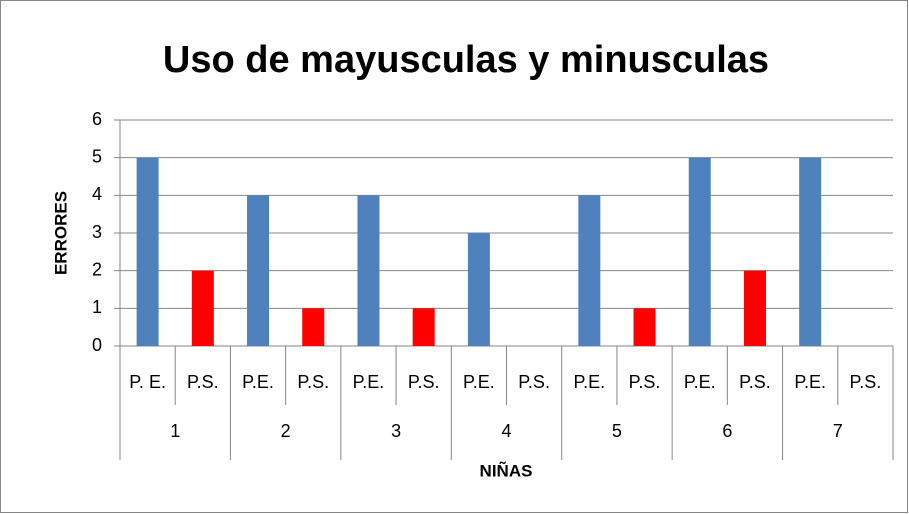 This screenshot has width=909, height=514. What do you see at coordinates (396, 431) in the screenshot?
I see `group-label: 3` at bounding box center [396, 431].